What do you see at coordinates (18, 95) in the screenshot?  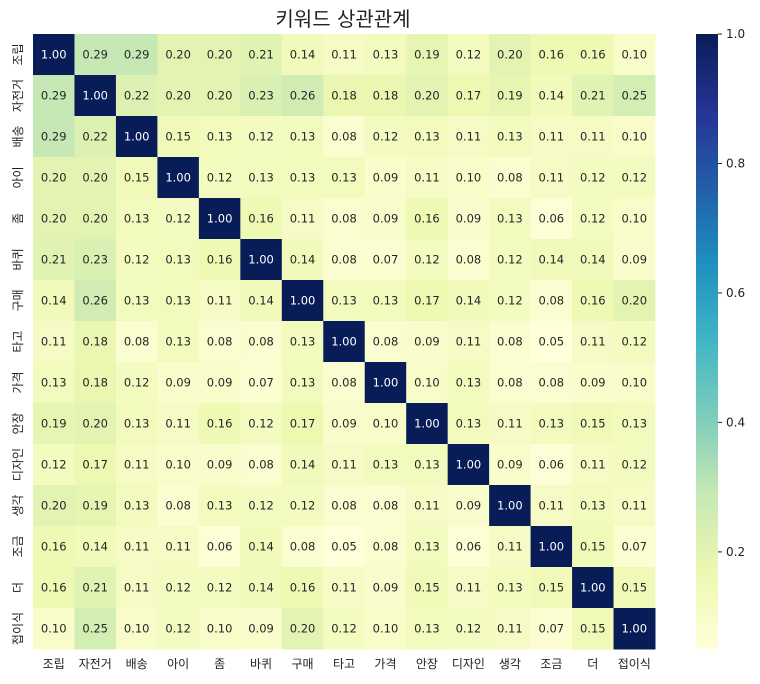 I see `y-tick-label: 자전거` at bounding box center [18, 95].